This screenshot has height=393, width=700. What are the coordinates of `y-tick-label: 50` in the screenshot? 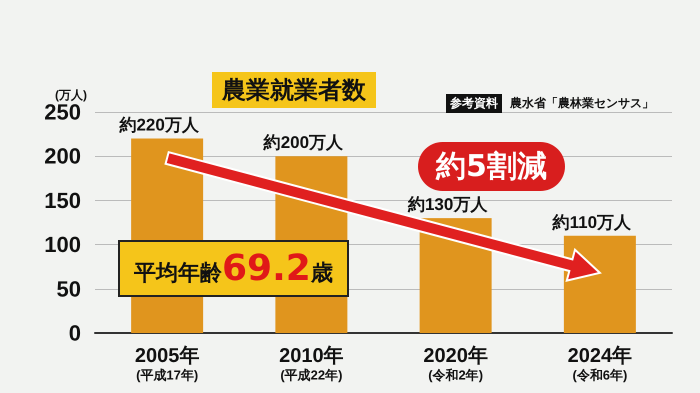 It's located at (68, 289).